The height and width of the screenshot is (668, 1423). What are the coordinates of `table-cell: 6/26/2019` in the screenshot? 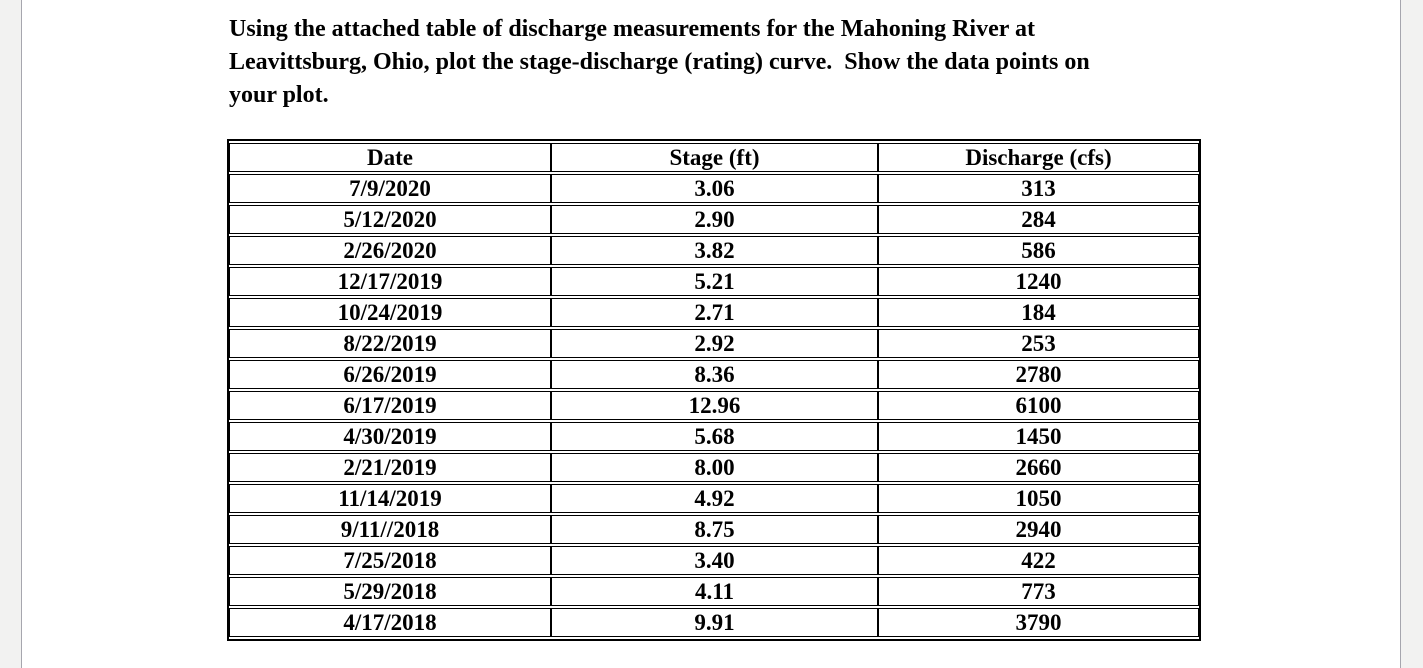 It's located at (390, 374).